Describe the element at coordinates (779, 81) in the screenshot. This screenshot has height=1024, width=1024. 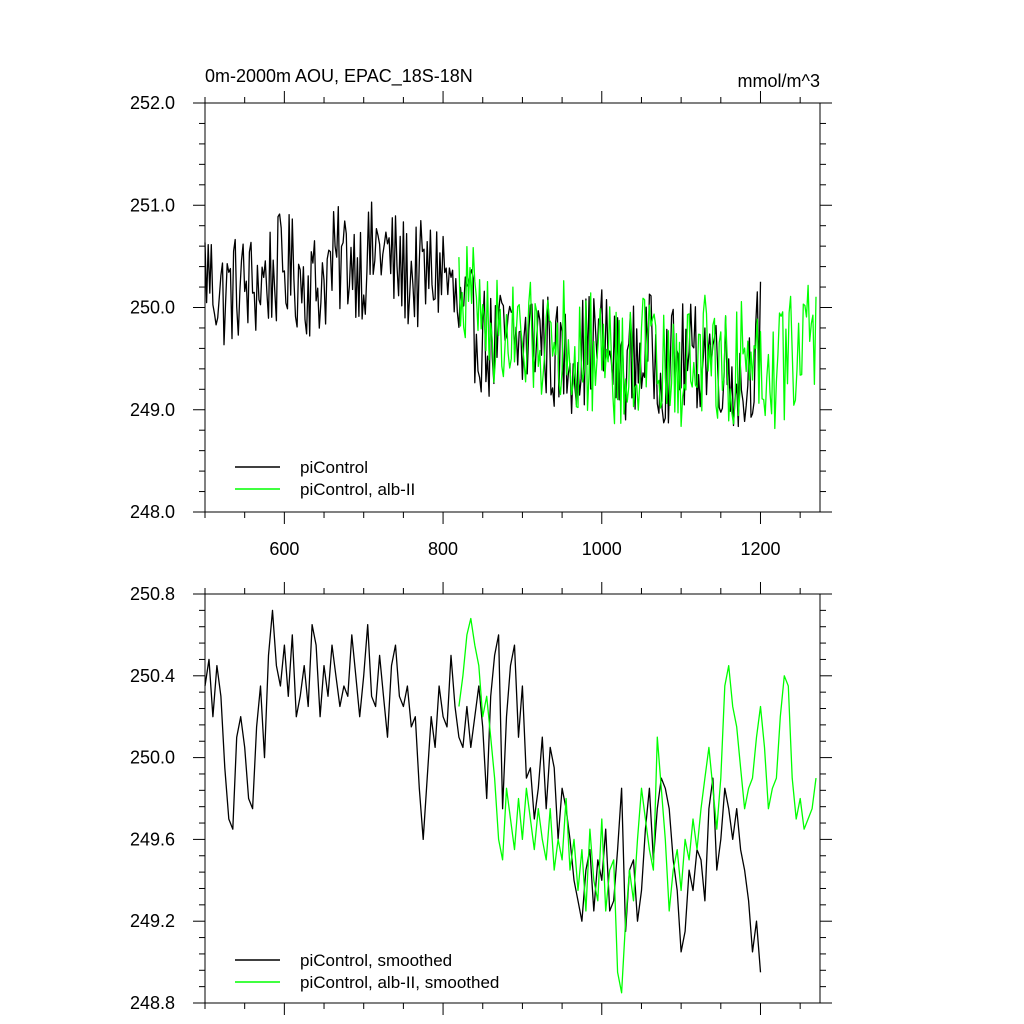
I see `units-label: mmol/m^3` at that location.